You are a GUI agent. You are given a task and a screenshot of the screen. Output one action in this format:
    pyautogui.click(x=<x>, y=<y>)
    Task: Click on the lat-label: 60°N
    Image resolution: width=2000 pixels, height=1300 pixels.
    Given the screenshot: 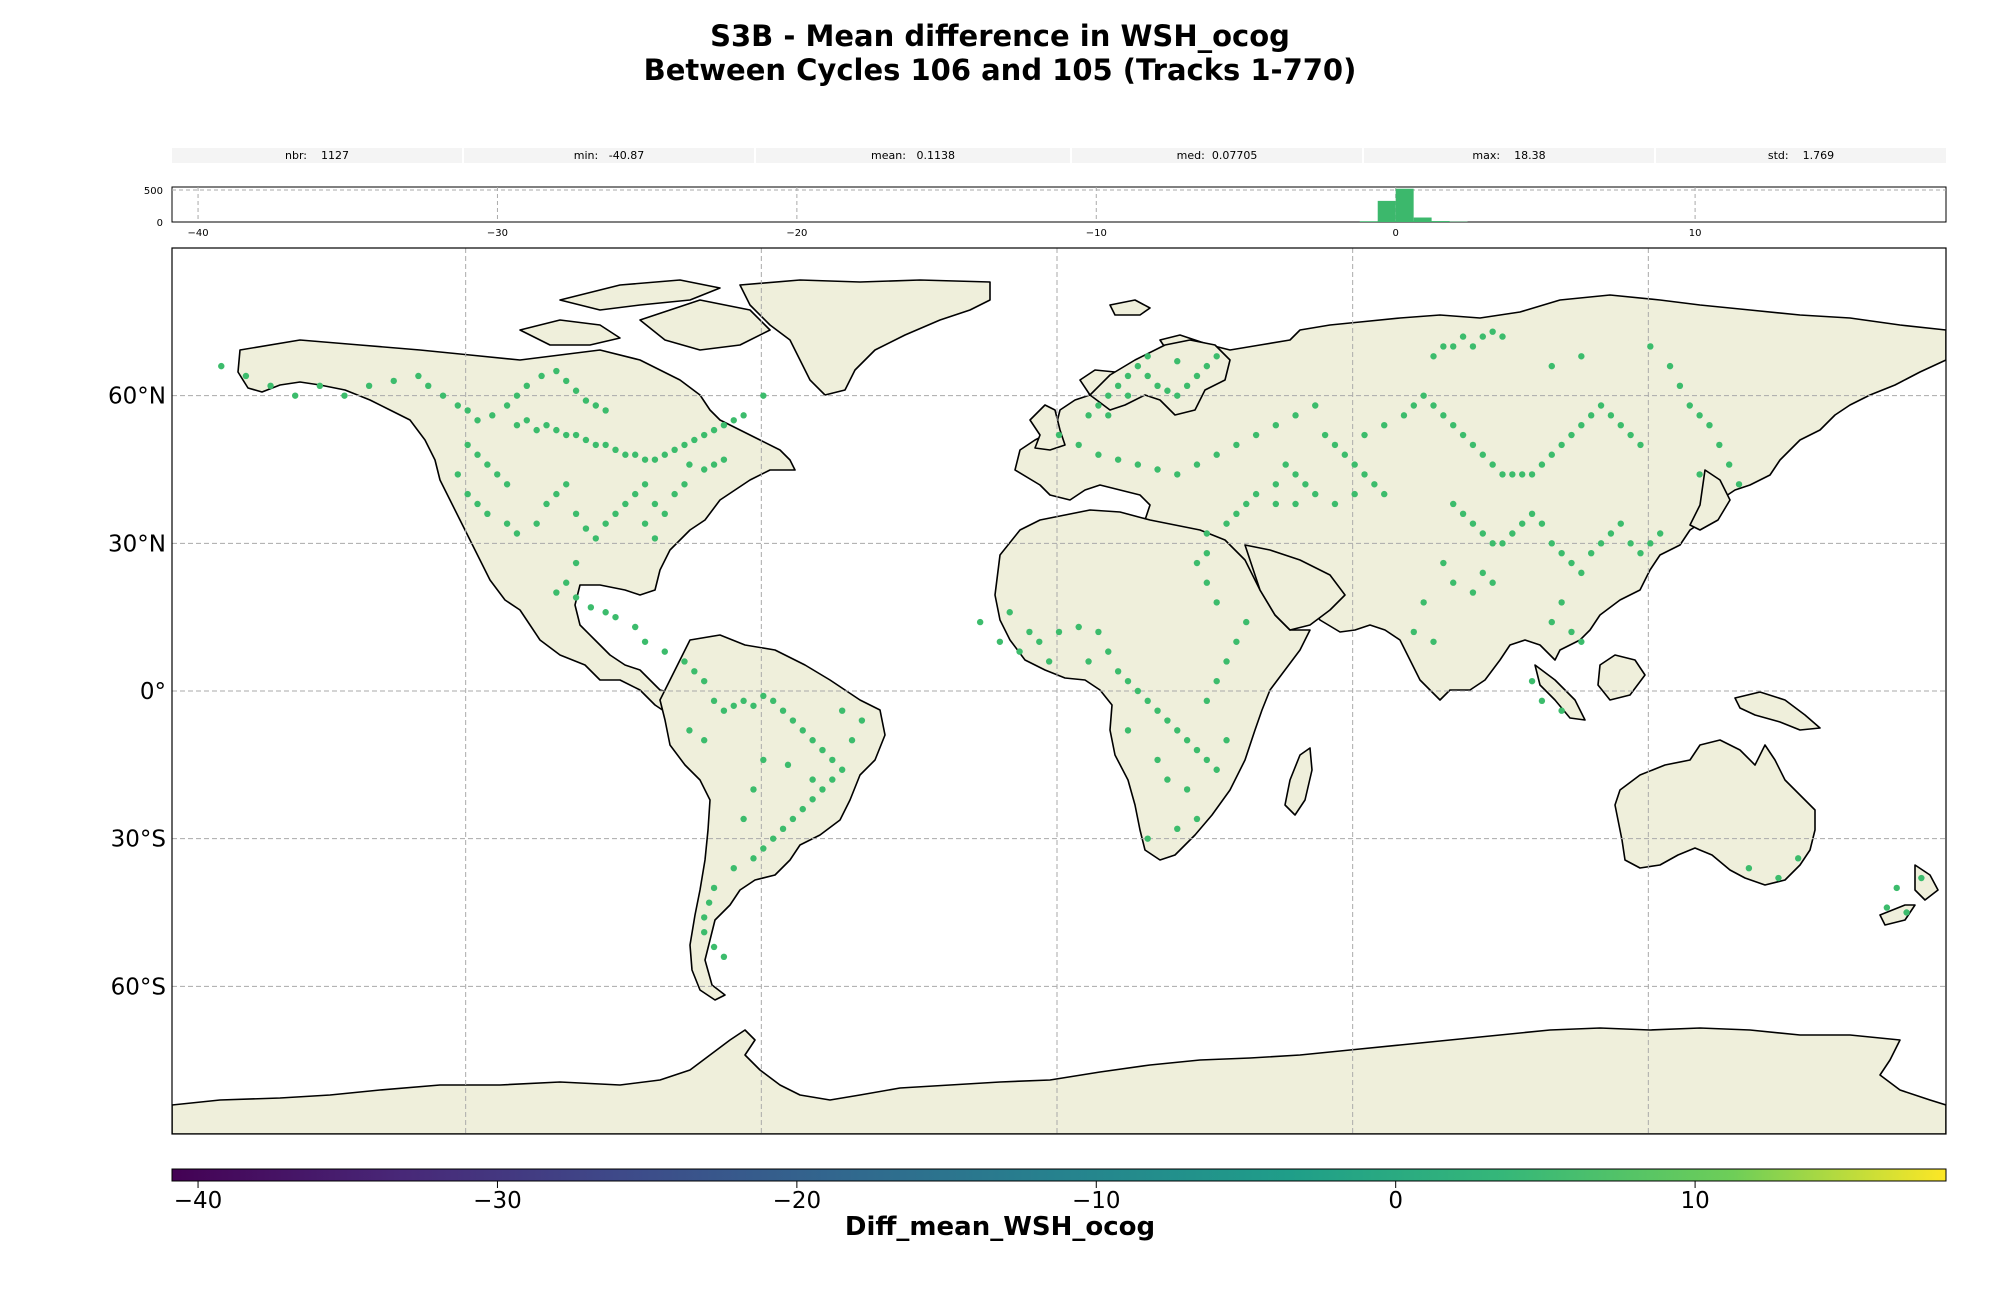 What is the action you would take?
    pyautogui.click(x=137, y=397)
    